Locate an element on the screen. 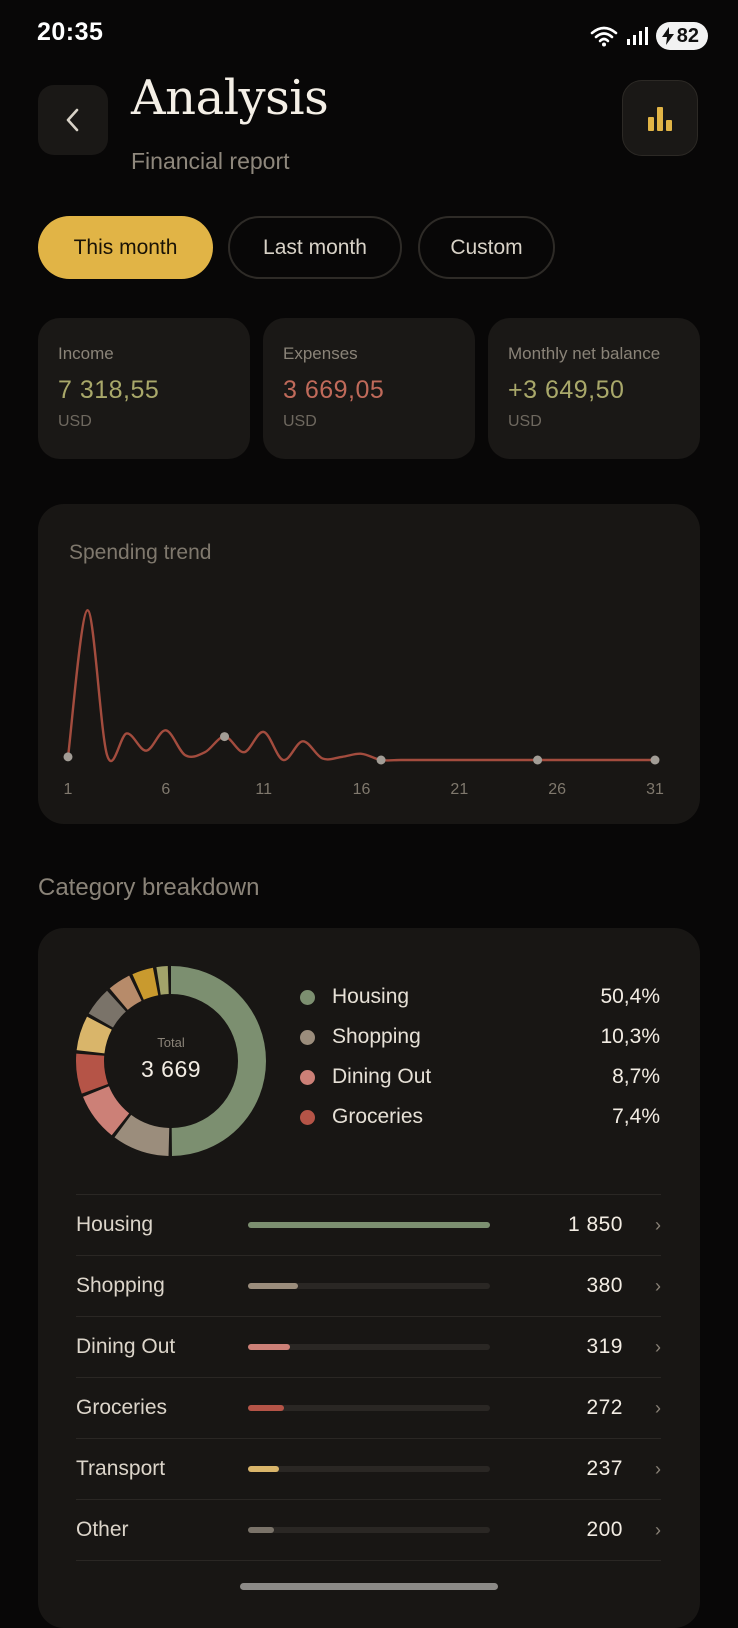 The width and height of the screenshot is (738, 1628). x-tick-label: 1 is located at coordinates (68, 789).